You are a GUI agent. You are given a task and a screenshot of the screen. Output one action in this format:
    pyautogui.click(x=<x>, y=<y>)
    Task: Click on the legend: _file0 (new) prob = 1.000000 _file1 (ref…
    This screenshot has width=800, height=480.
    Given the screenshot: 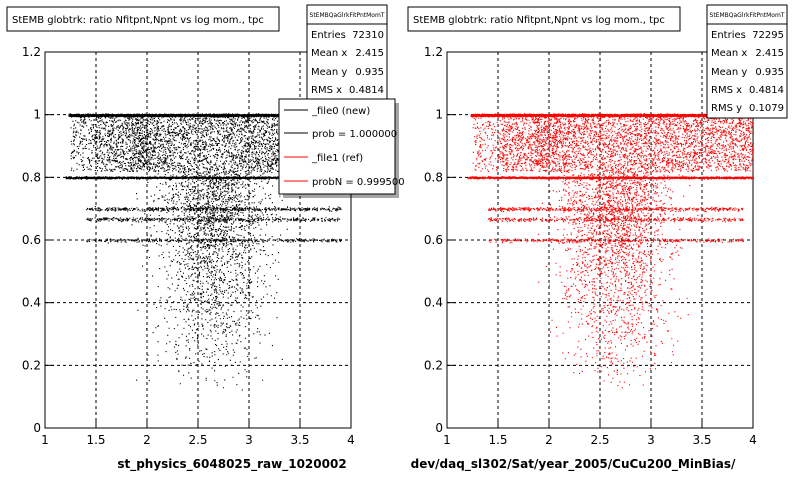 What is the action you would take?
    pyautogui.click(x=341, y=148)
    